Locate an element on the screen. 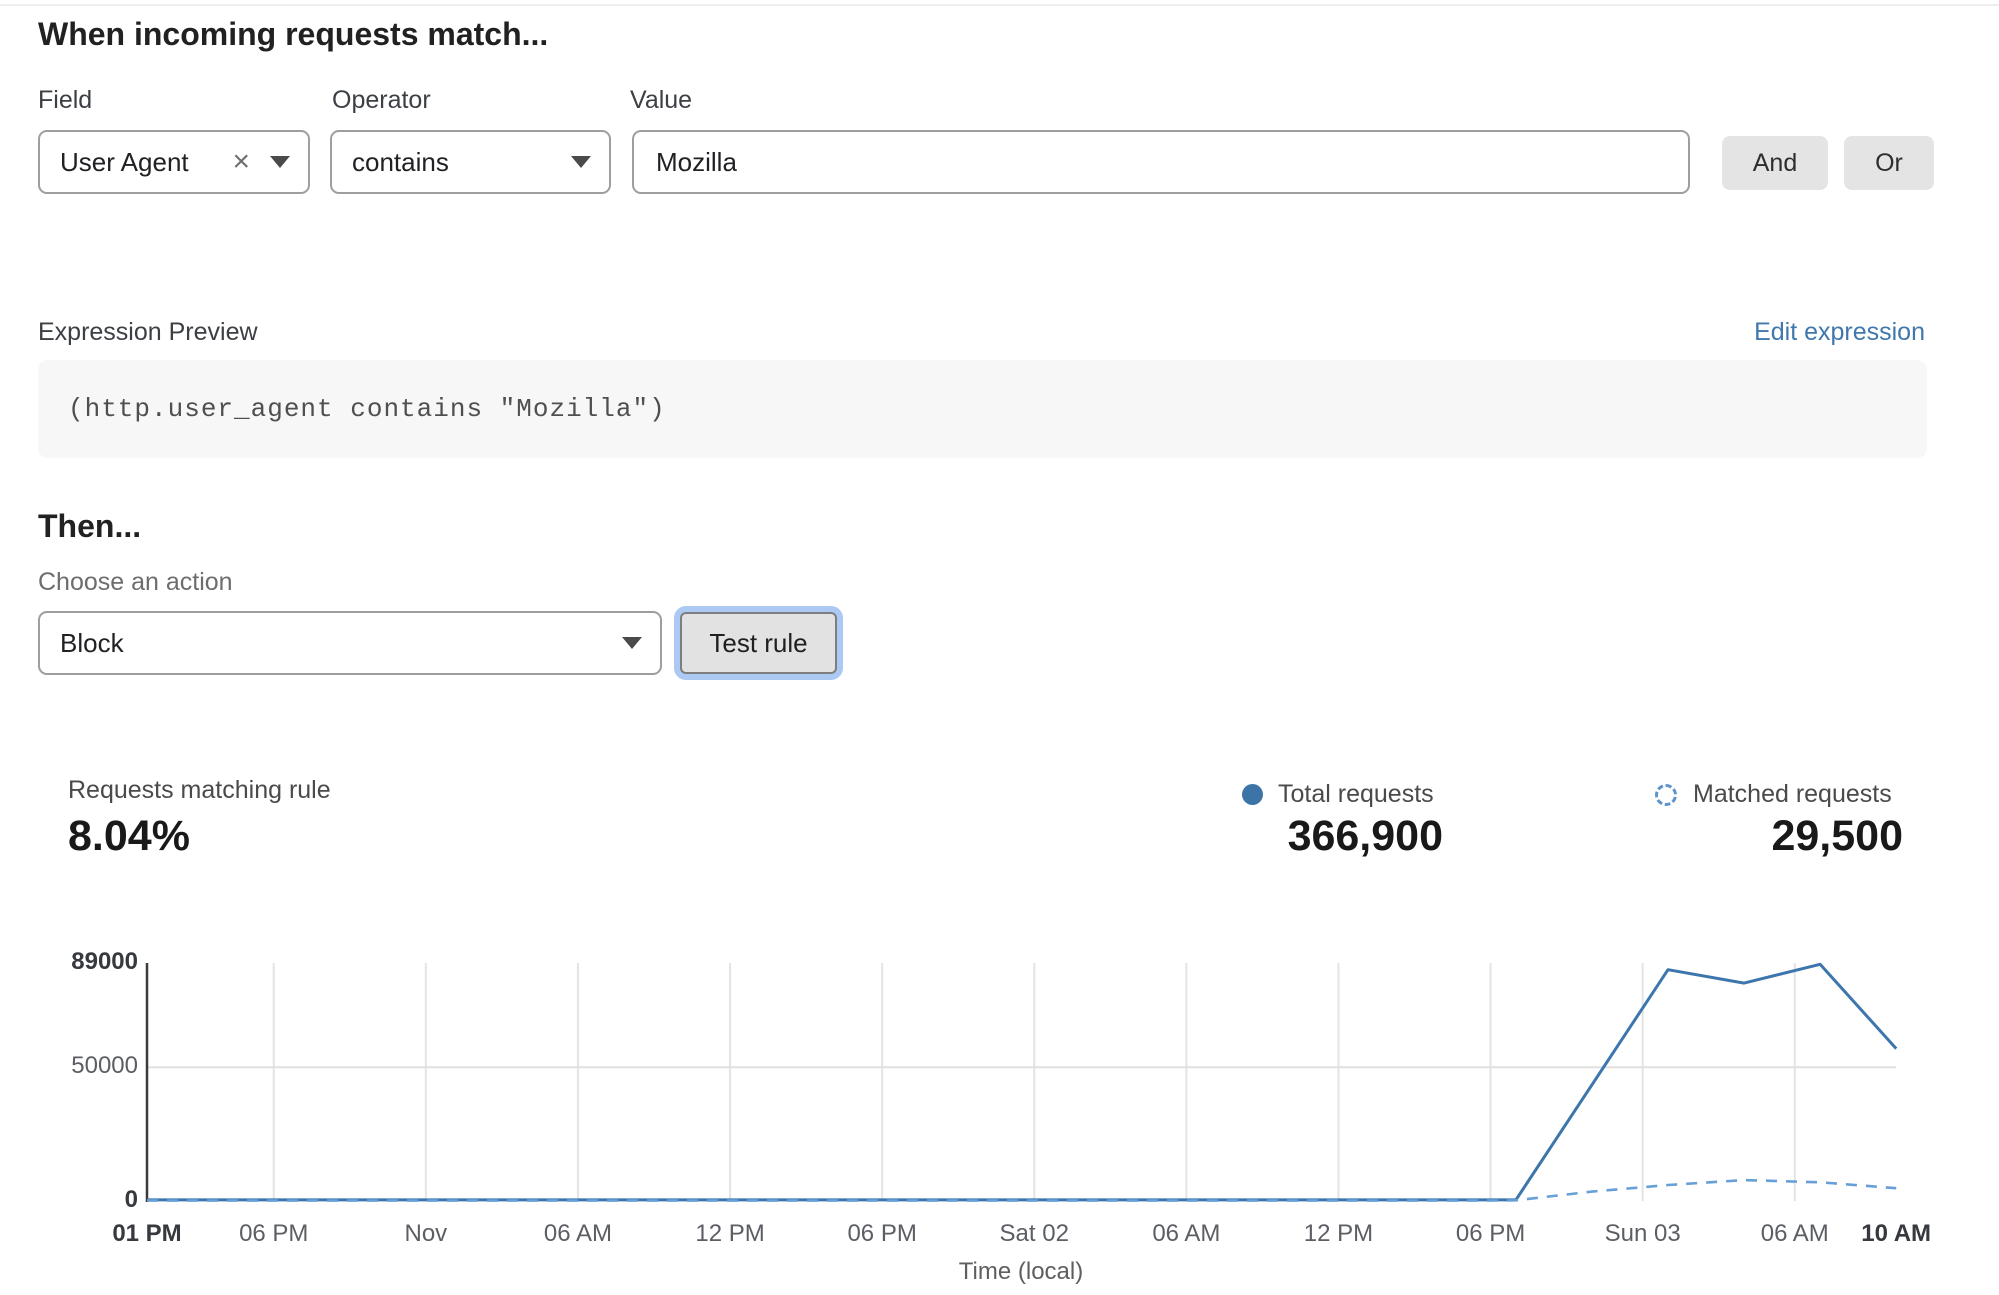 The image size is (1999, 1295). matched-requests-line is located at coordinates (1022, 1190).